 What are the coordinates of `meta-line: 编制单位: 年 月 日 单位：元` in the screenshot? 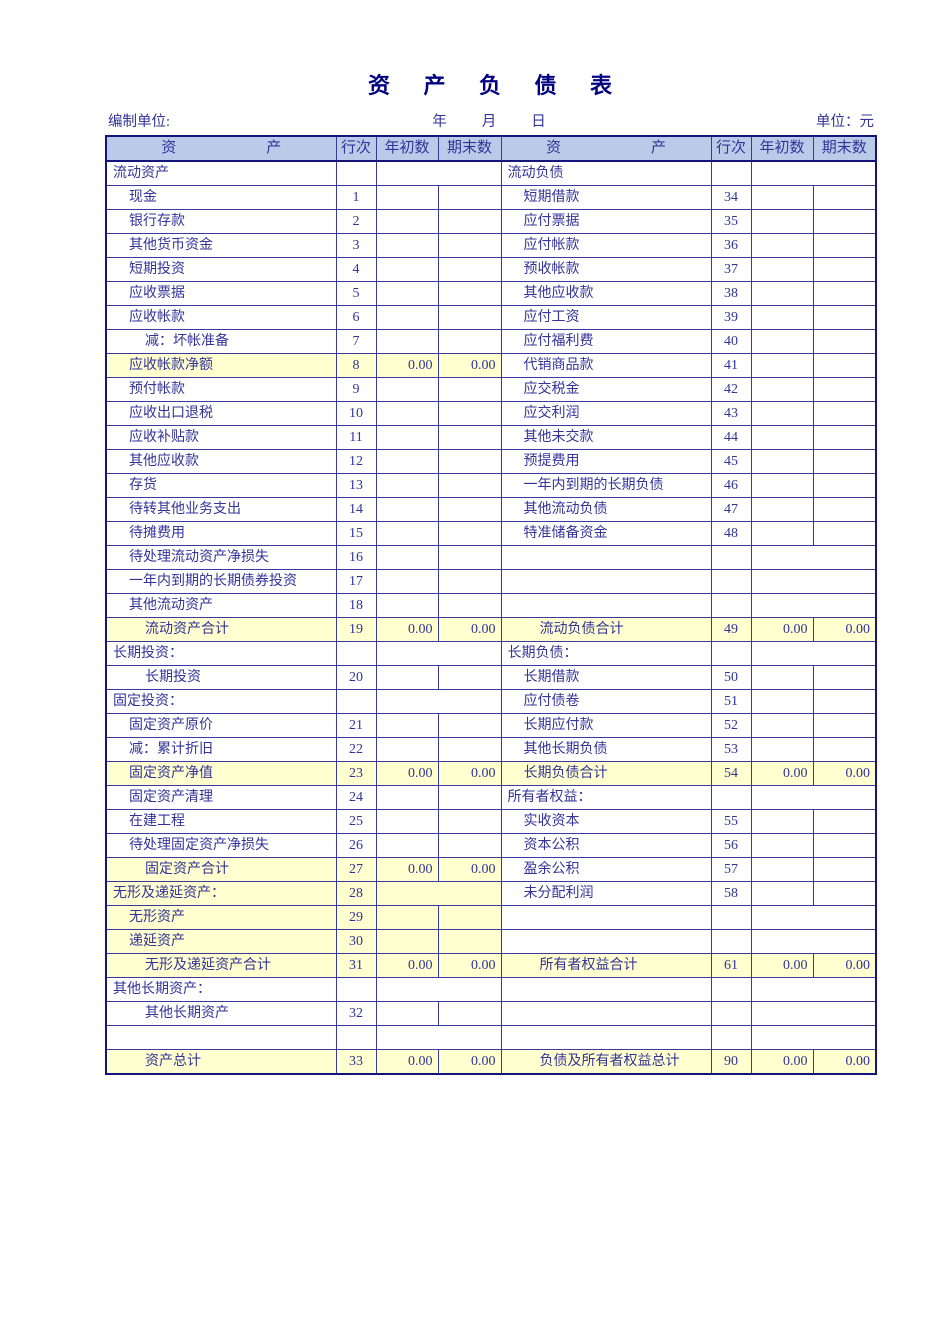 It's located at (490, 120).